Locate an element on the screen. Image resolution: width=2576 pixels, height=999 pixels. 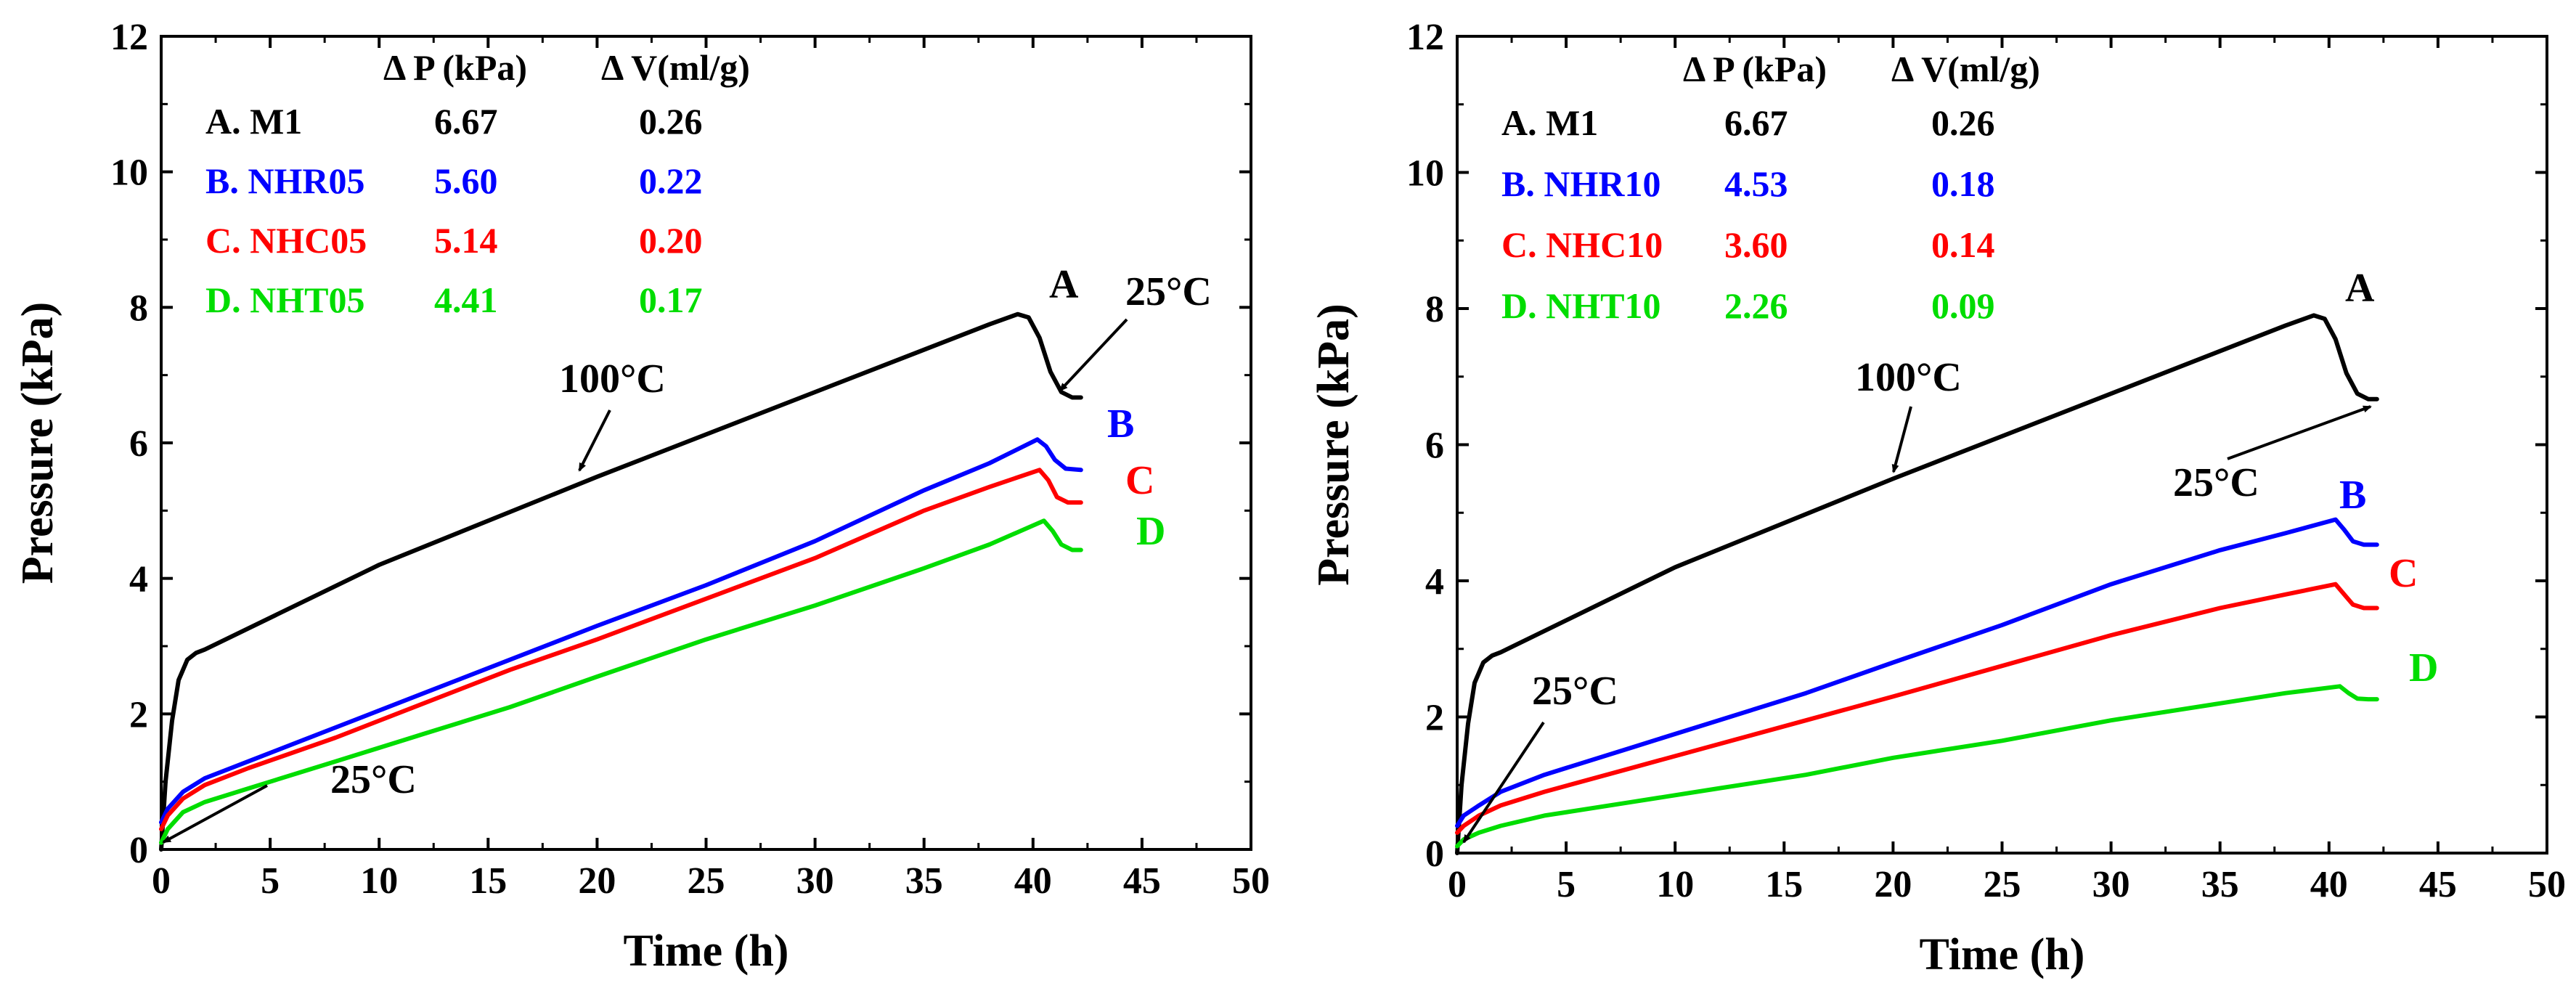
legend-label: B. NHR05 is located at coordinates (284, 180).